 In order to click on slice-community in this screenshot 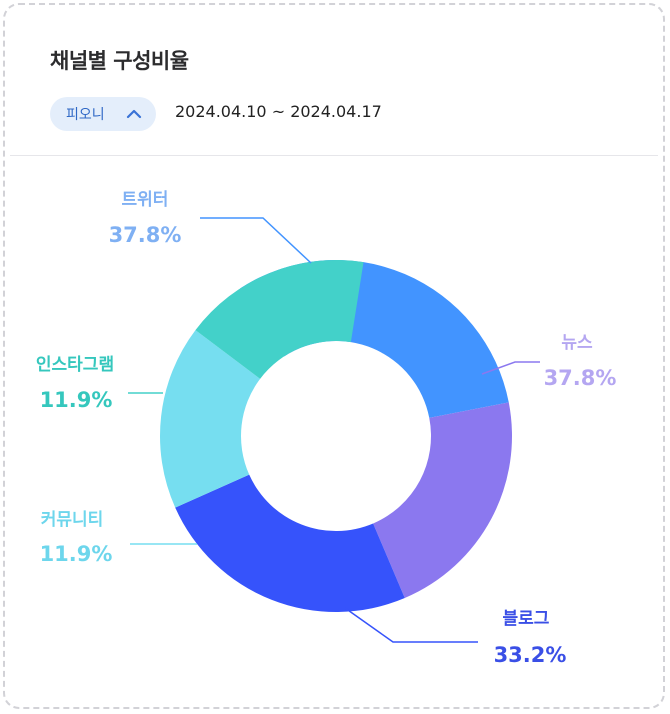, I will do `click(210, 419)`.